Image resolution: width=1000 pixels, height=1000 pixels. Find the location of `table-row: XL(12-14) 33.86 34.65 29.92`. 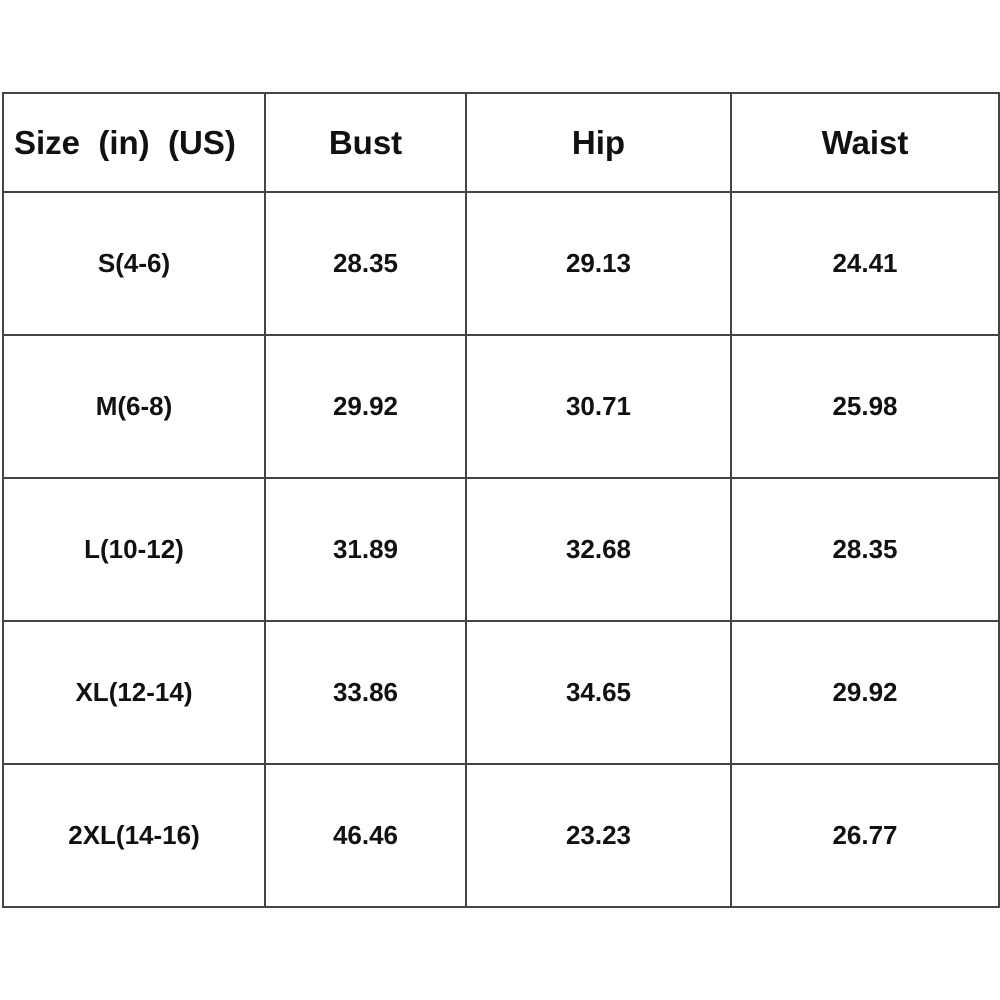

table-row: XL(12-14) 33.86 34.65 29.92 is located at coordinates (501, 692).